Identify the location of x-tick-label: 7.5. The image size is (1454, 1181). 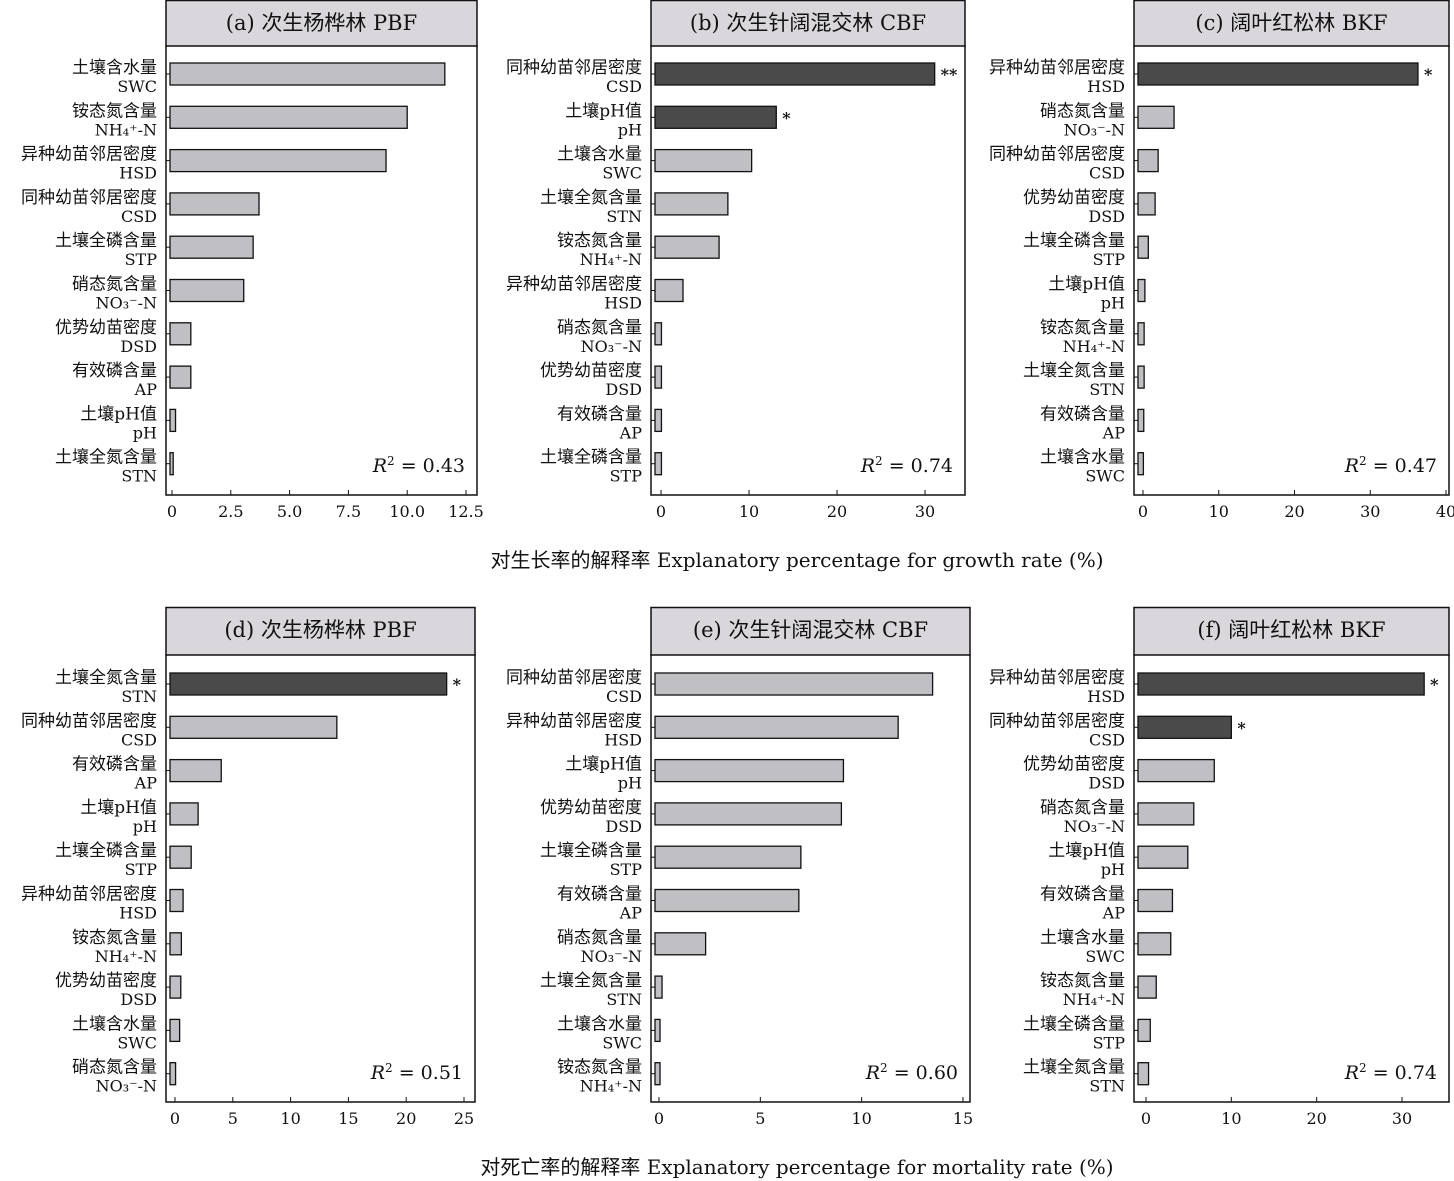
(348, 511).